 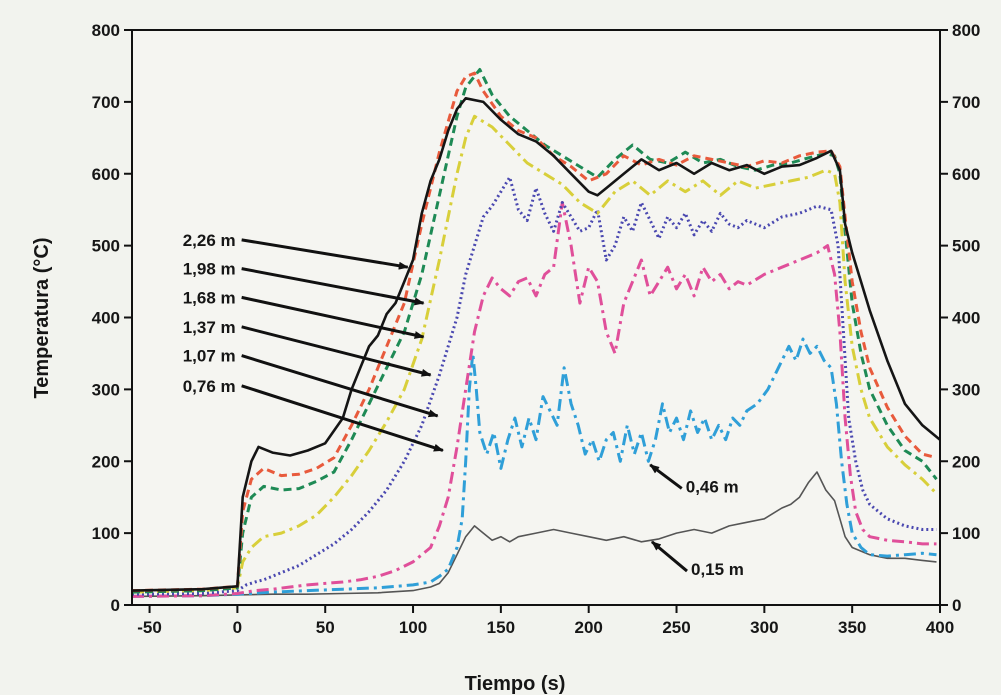 I want to click on annotation-label-4: 1,07 m, so click(x=209, y=356).